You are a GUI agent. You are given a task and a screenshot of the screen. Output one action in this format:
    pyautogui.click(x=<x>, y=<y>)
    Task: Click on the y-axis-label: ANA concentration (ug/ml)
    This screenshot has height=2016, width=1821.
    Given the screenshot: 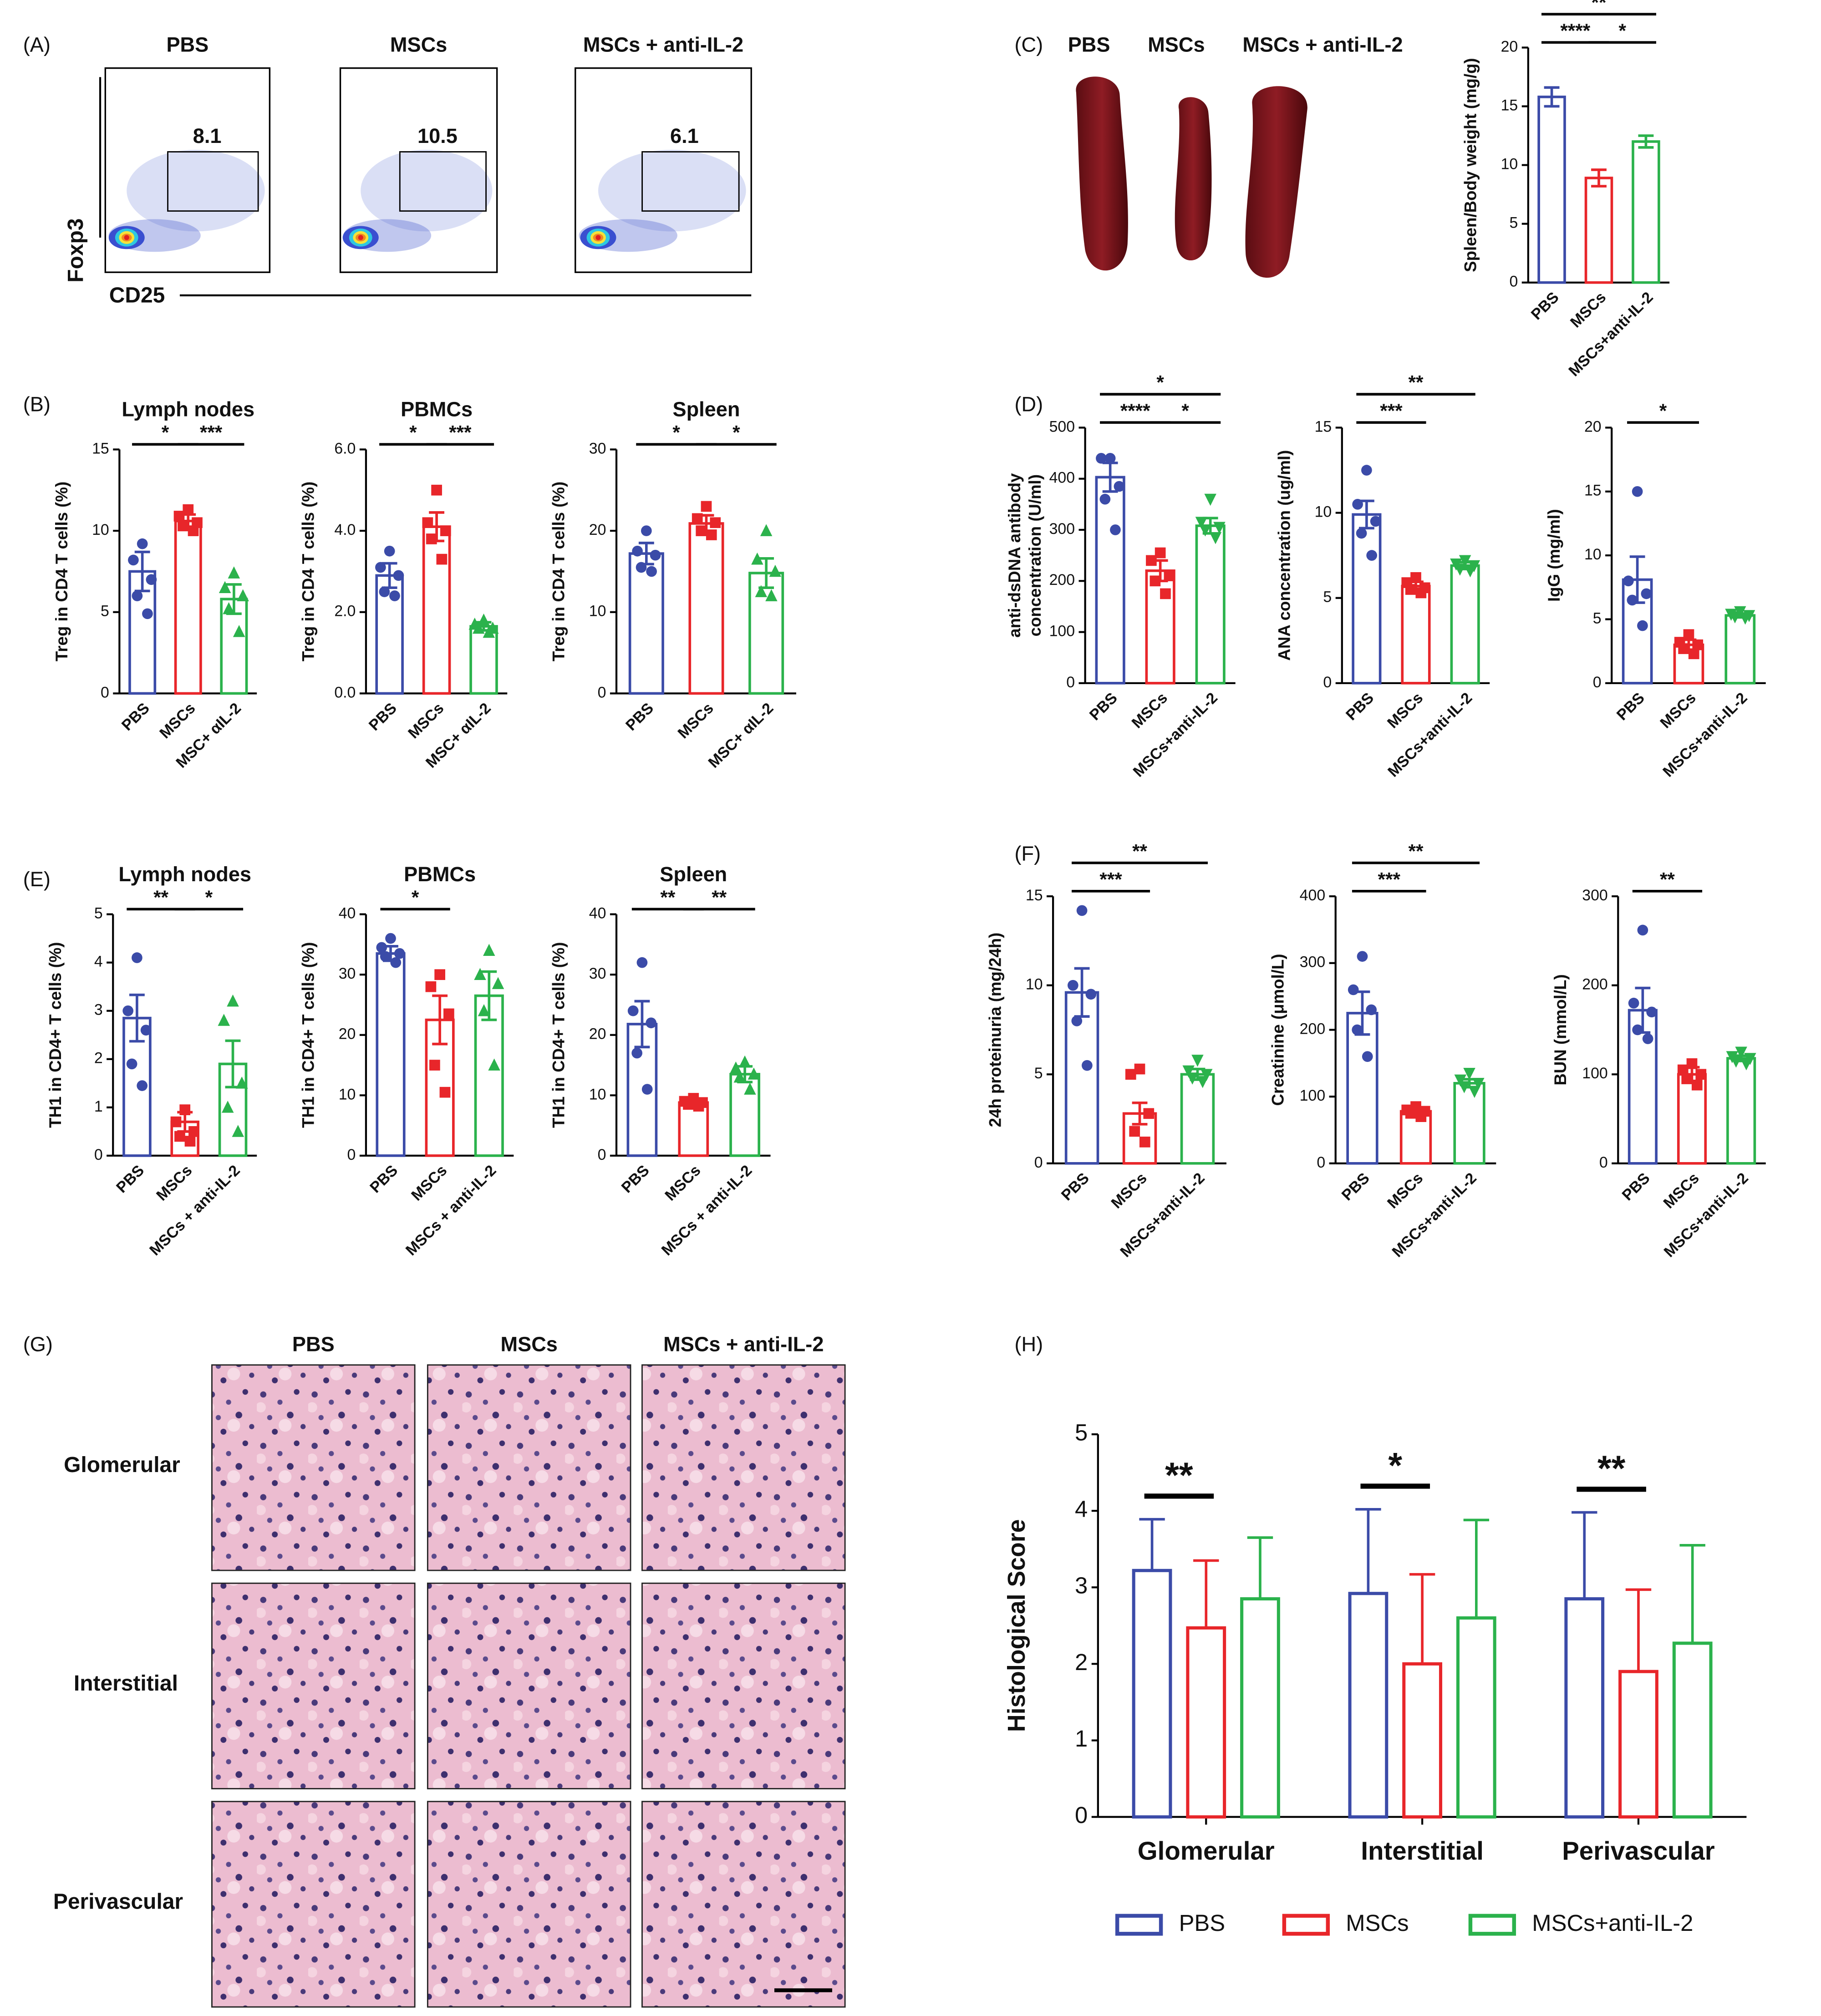 What is the action you would take?
    pyautogui.click(x=1284, y=555)
    